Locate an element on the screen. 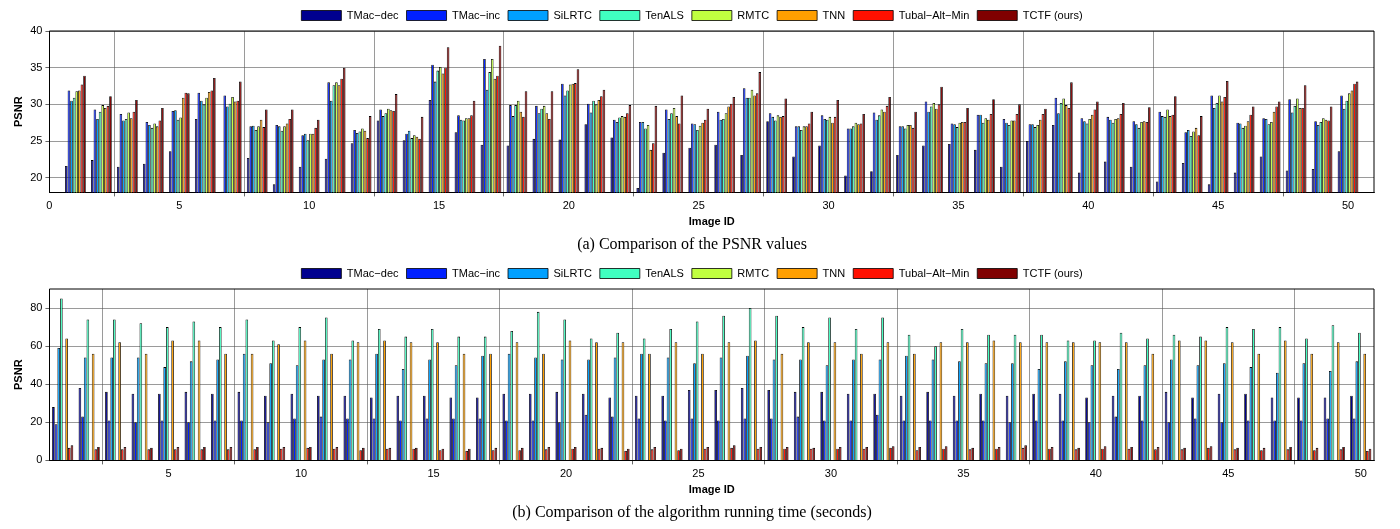  y-tick-label: 35 is located at coordinates (36, 66).